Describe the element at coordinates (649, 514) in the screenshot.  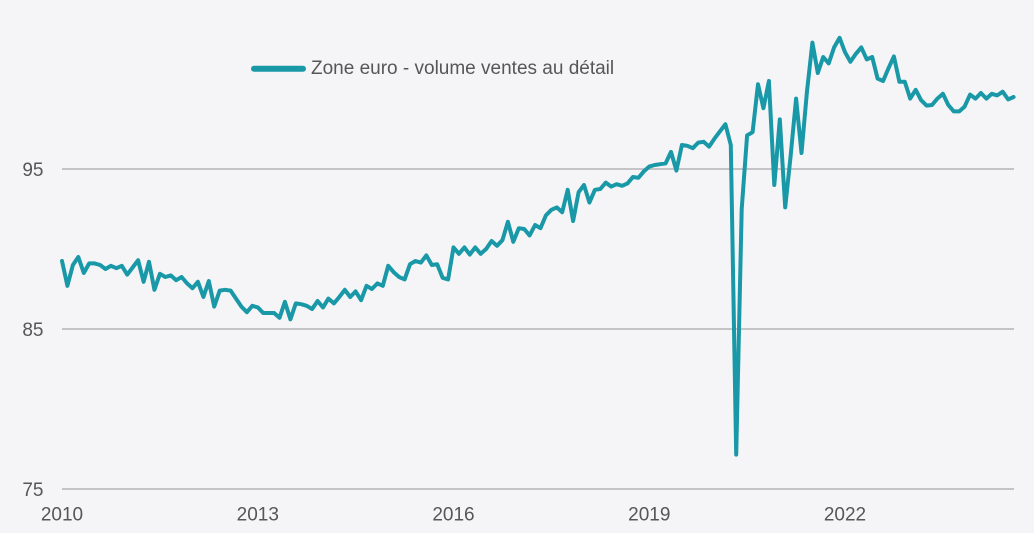
I see `svg-text: 2019` at that location.